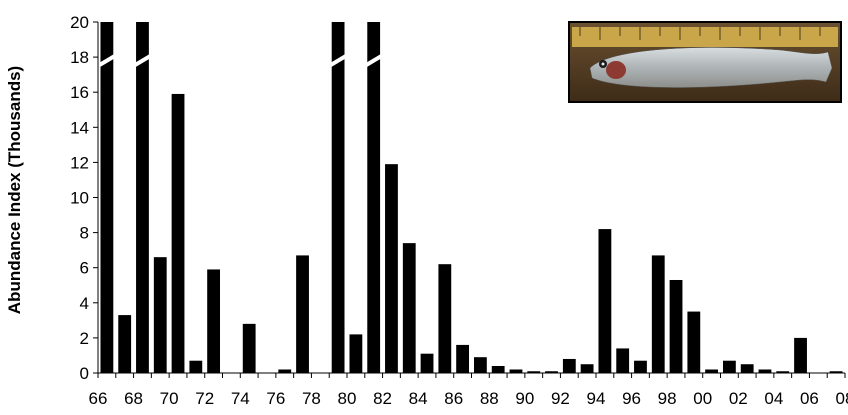  What do you see at coordinates (712, 371) in the screenshot?
I see `bar-2001` at bounding box center [712, 371].